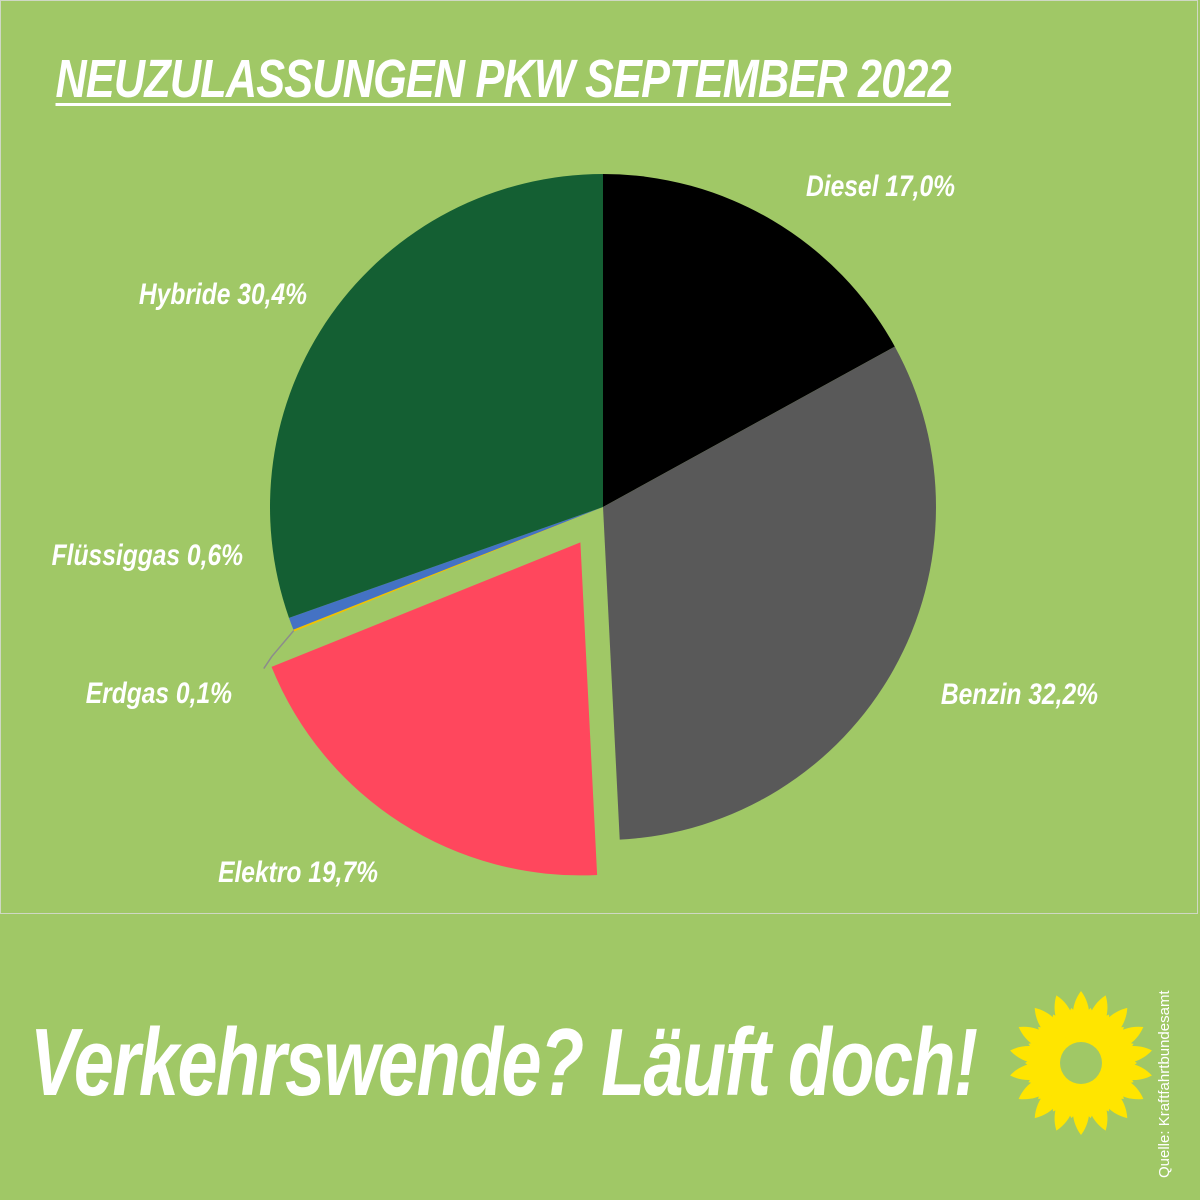 This screenshot has height=1200, width=1200. What do you see at coordinates (147, 555) in the screenshot?
I see `slice-label-4: Flüssiggas 0,6%` at bounding box center [147, 555].